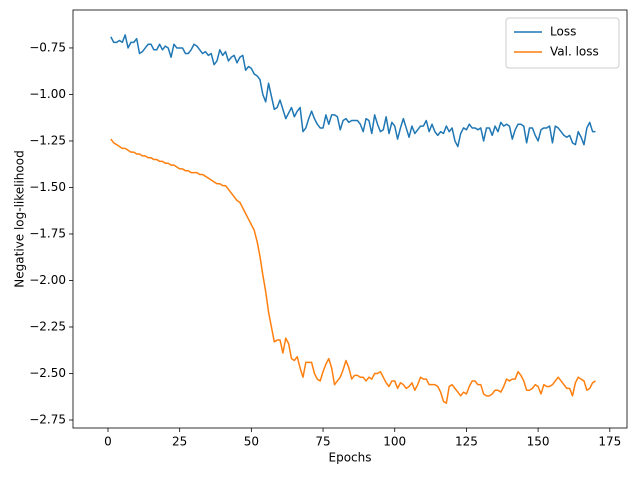 Image resolution: width=640 pixels, height=480 pixels. Describe the element at coordinates (394, 442) in the screenshot. I see `x-tick-label: 100` at that location.